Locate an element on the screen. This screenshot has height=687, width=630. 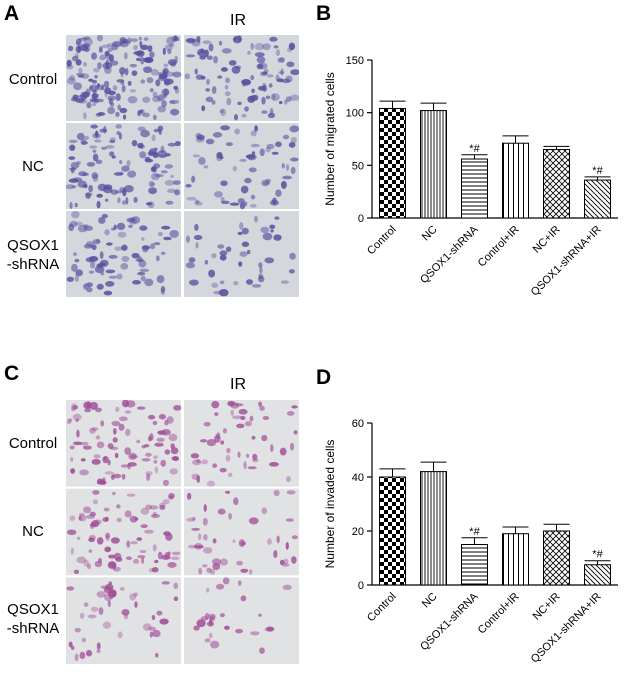
y-tick-label: 150 is located at coordinates (355, 61).